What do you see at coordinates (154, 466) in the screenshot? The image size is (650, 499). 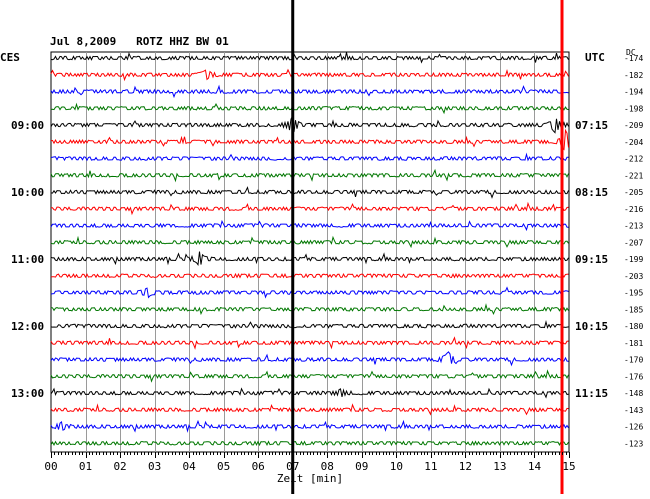 I see `x-tick-label-03: 03` at bounding box center [154, 466].